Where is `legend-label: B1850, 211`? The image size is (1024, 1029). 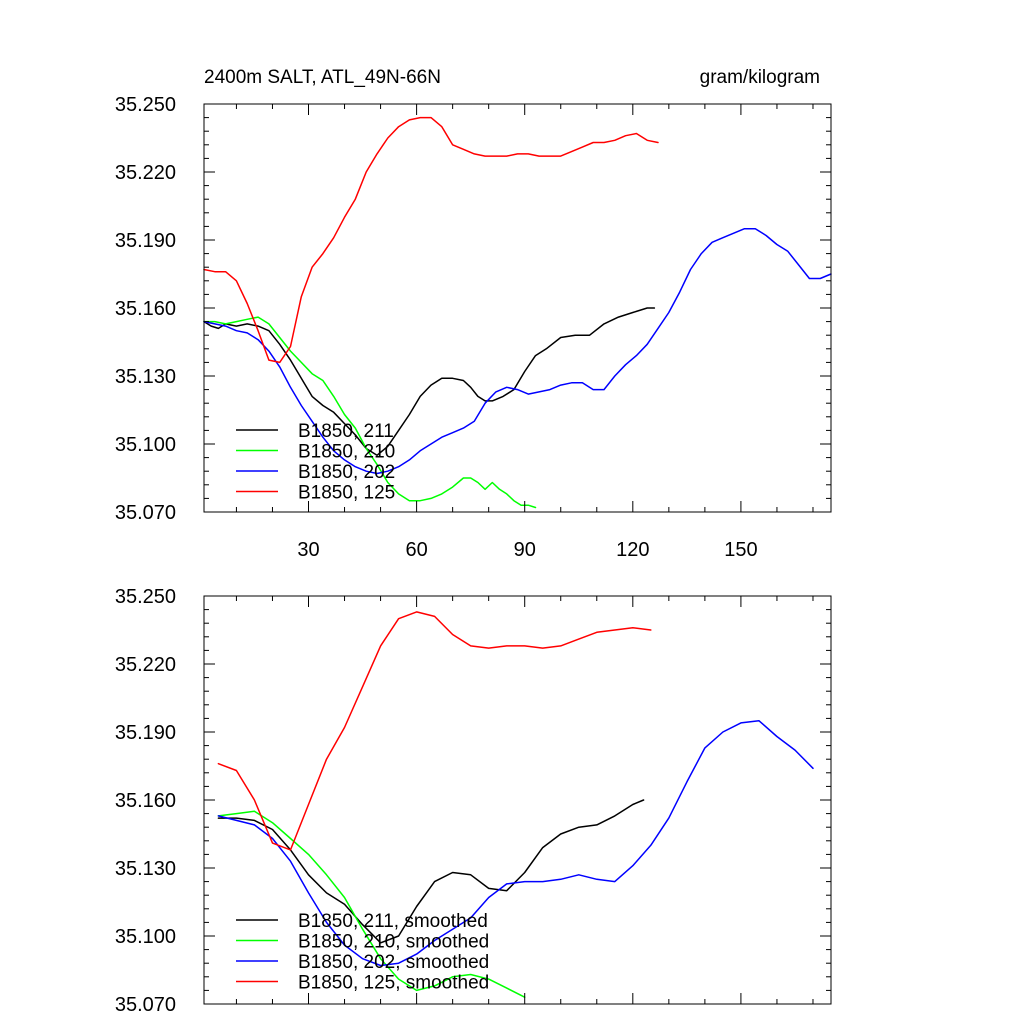
legend-label: B1850, 211 is located at coordinates (346, 431).